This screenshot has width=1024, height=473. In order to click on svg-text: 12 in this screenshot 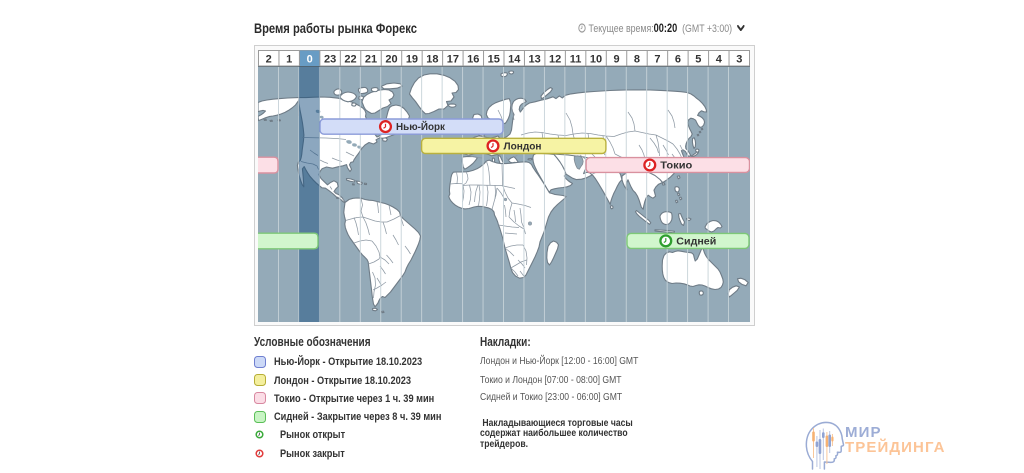, I will do `click(555, 59)`.